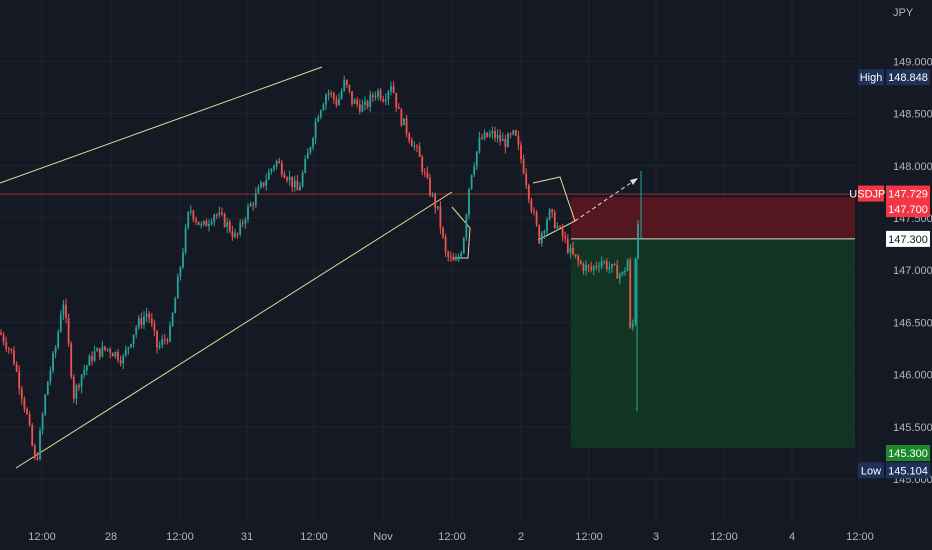  Describe the element at coordinates (912, 167) in the screenshot. I see `price-tick-label: 148.000` at that location.